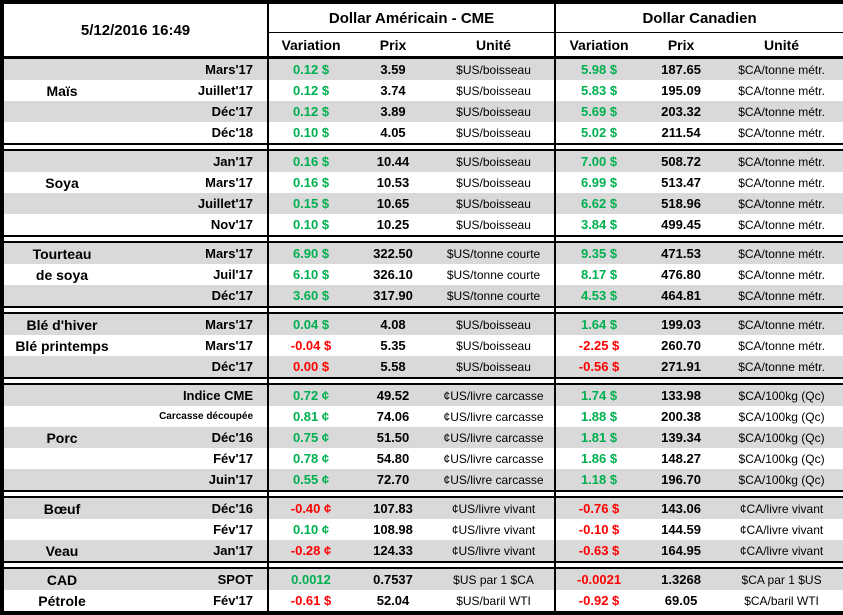 The width and height of the screenshot is (843, 615). What do you see at coordinates (393, 296) in the screenshot?
I see `us-price-cell: 317.90` at bounding box center [393, 296].